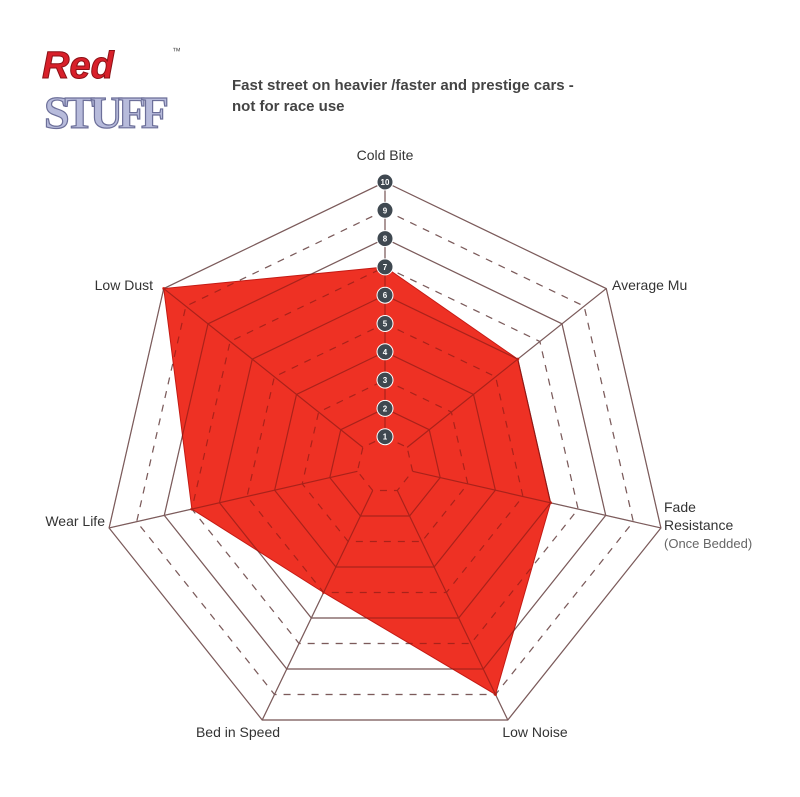 The image size is (800, 797). I want to click on scale-tick-label: 3, so click(385, 380).